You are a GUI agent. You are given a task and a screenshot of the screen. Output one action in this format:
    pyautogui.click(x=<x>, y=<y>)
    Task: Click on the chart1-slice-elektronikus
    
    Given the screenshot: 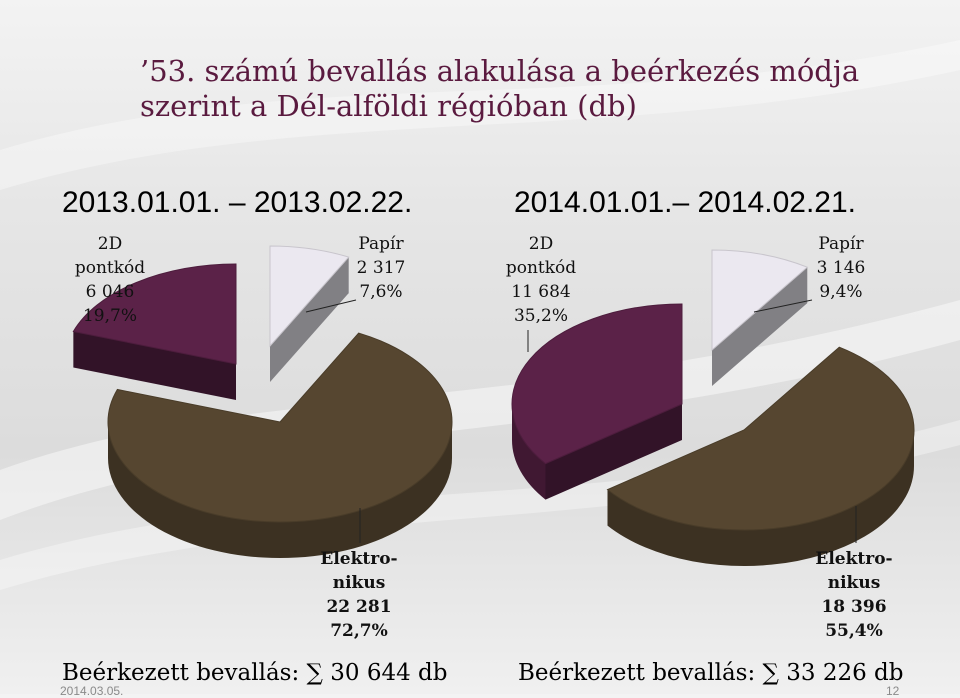 What is the action you would take?
    pyautogui.click(x=280, y=427)
    